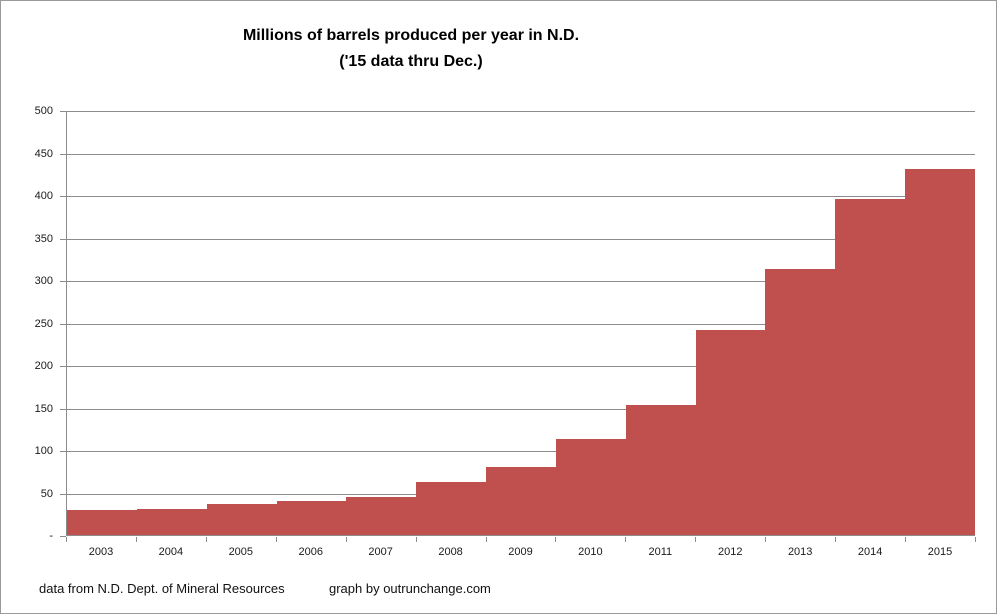 The height and width of the screenshot is (614, 997). Describe the element at coordinates (660, 470) in the screenshot. I see `bar-2011` at that location.